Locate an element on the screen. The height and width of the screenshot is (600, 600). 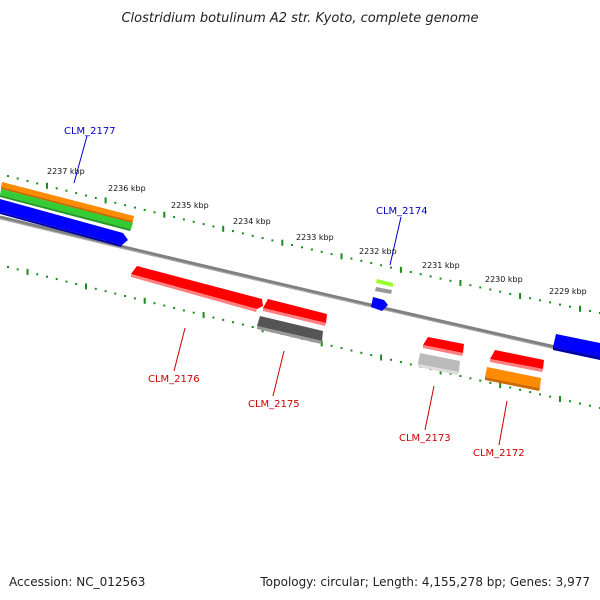
scale-label: 2236 kbp is located at coordinates (127, 188).